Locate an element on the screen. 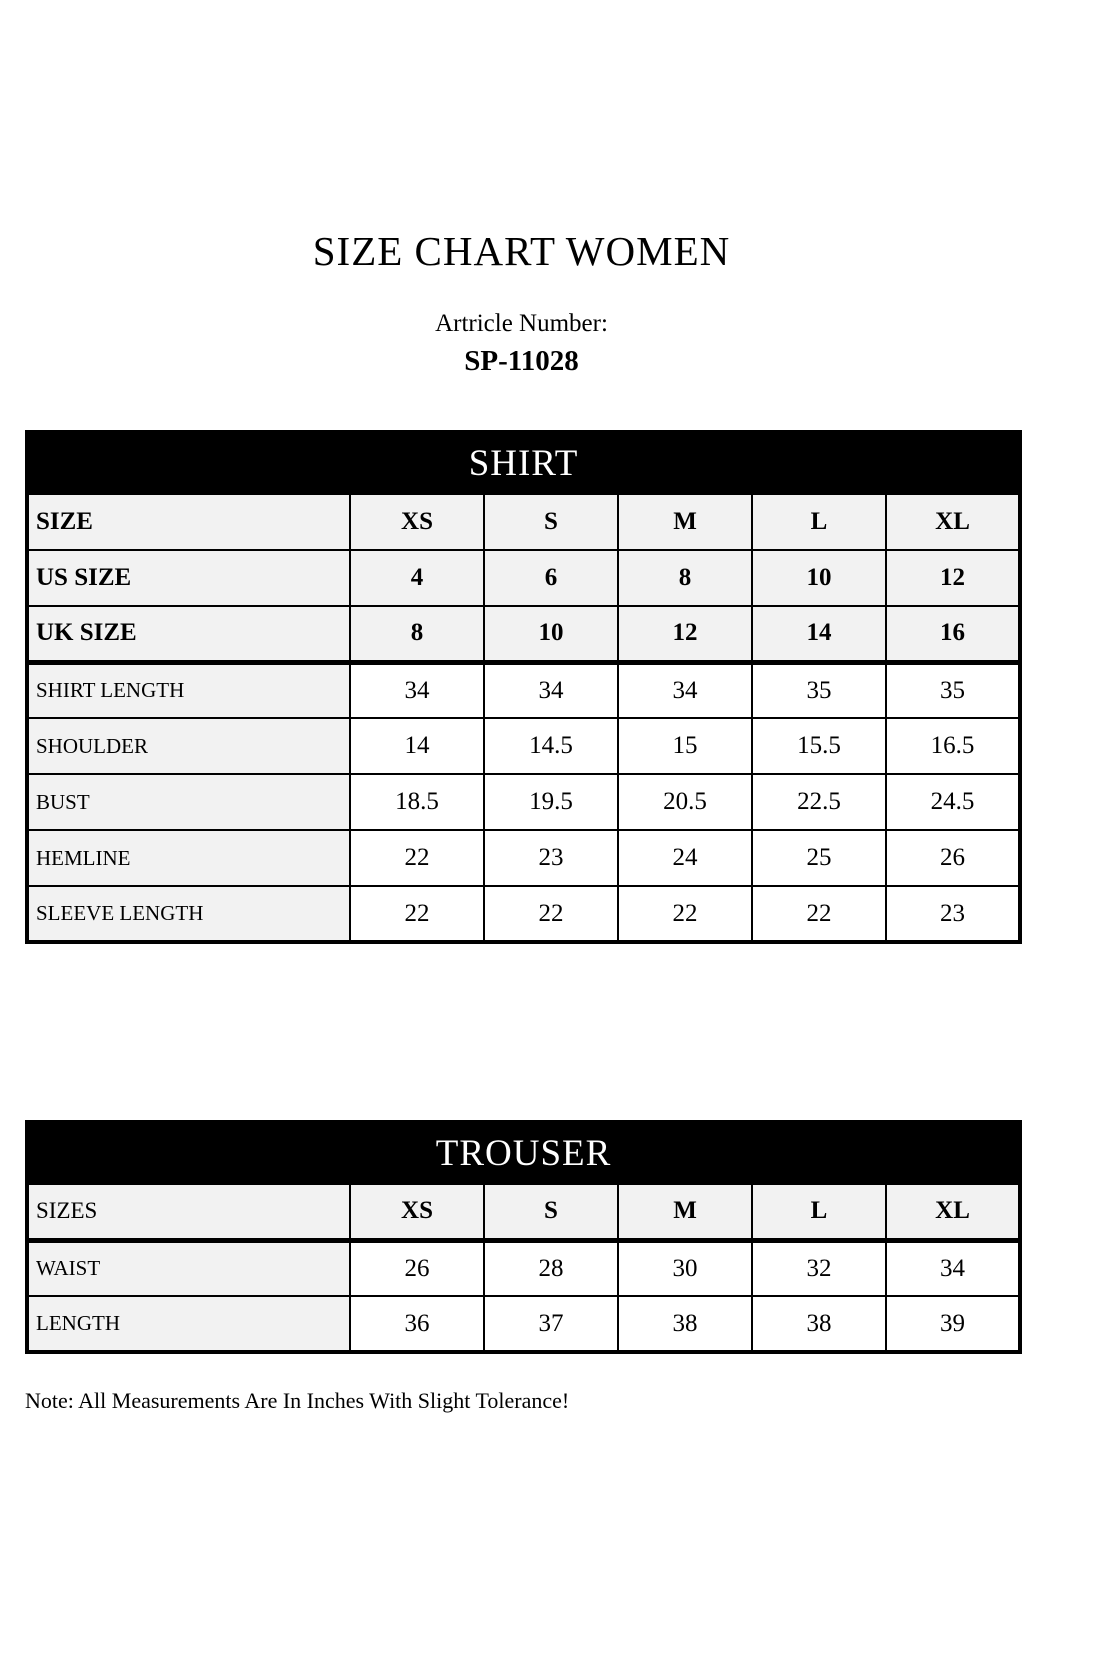 The height and width of the screenshot is (1665, 1110). row-label: BUST is located at coordinates (188, 802).